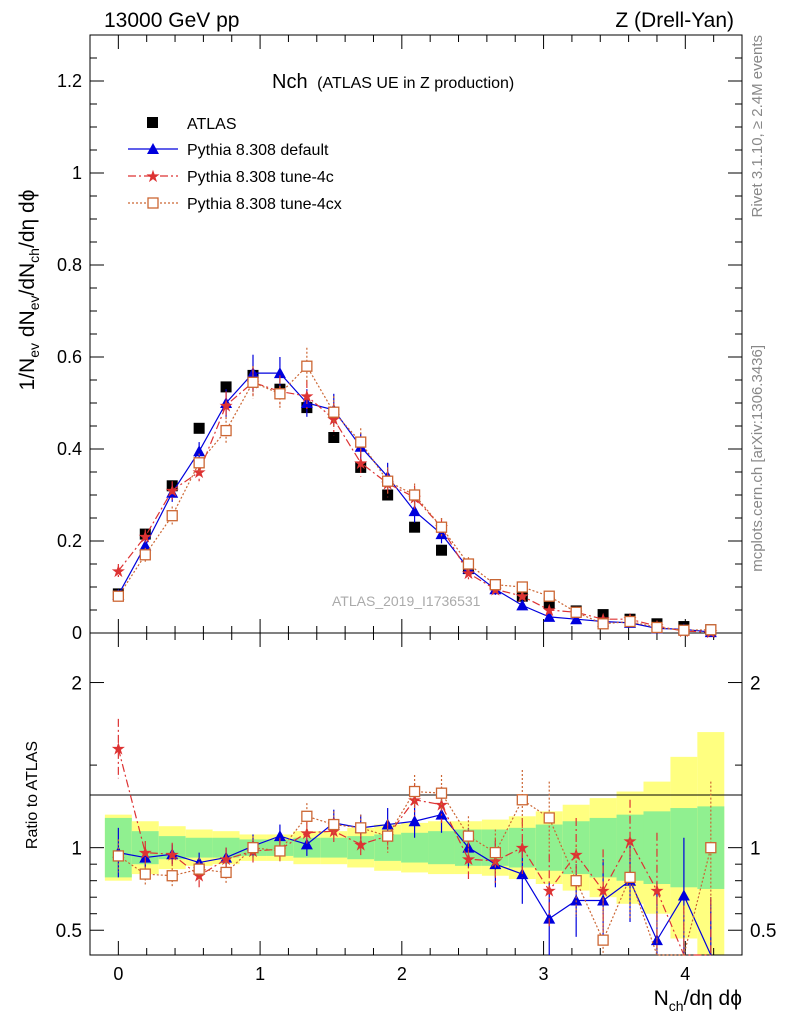 This screenshot has width=786, height=1024. I want to click on main-y-tick-label: 0, so click(77, 633).